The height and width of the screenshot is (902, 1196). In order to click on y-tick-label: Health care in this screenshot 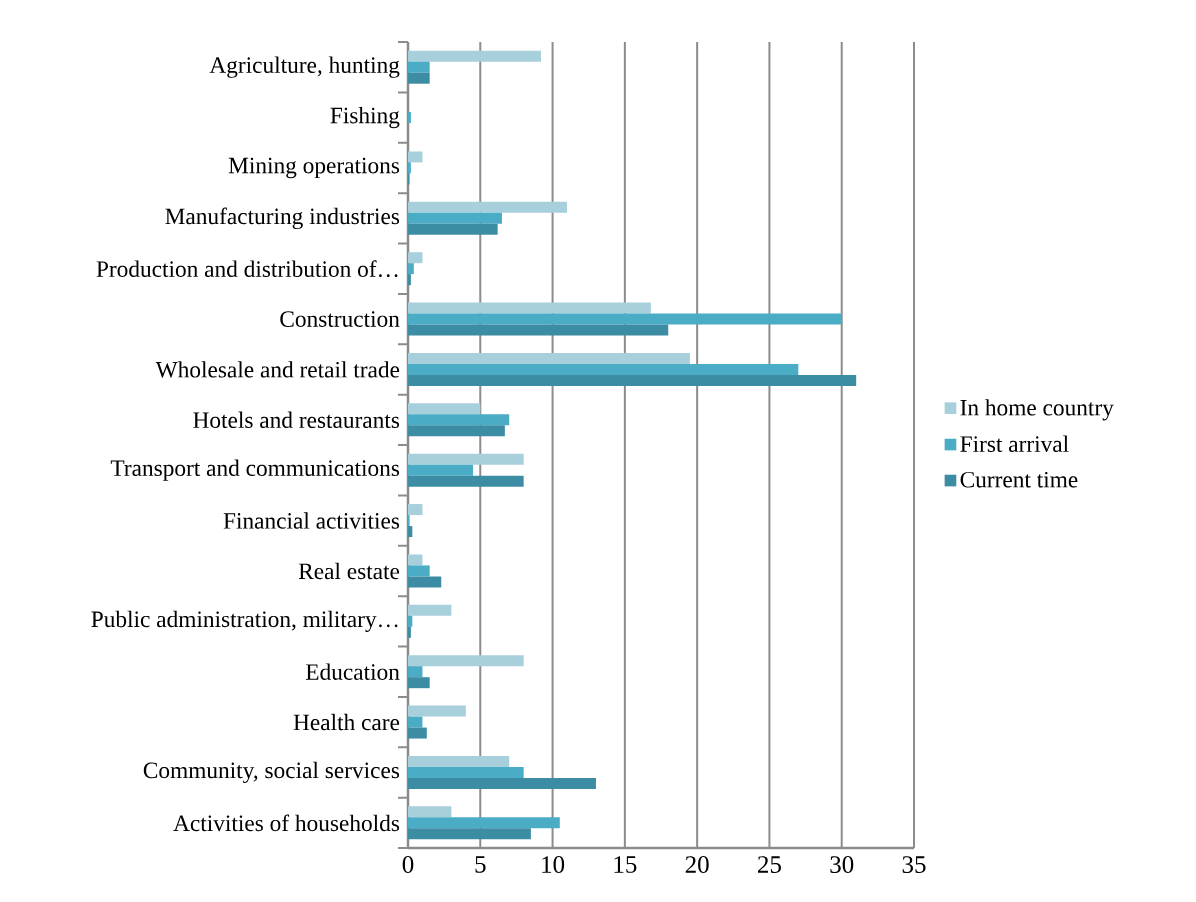, I will do `click(346, 722)`.